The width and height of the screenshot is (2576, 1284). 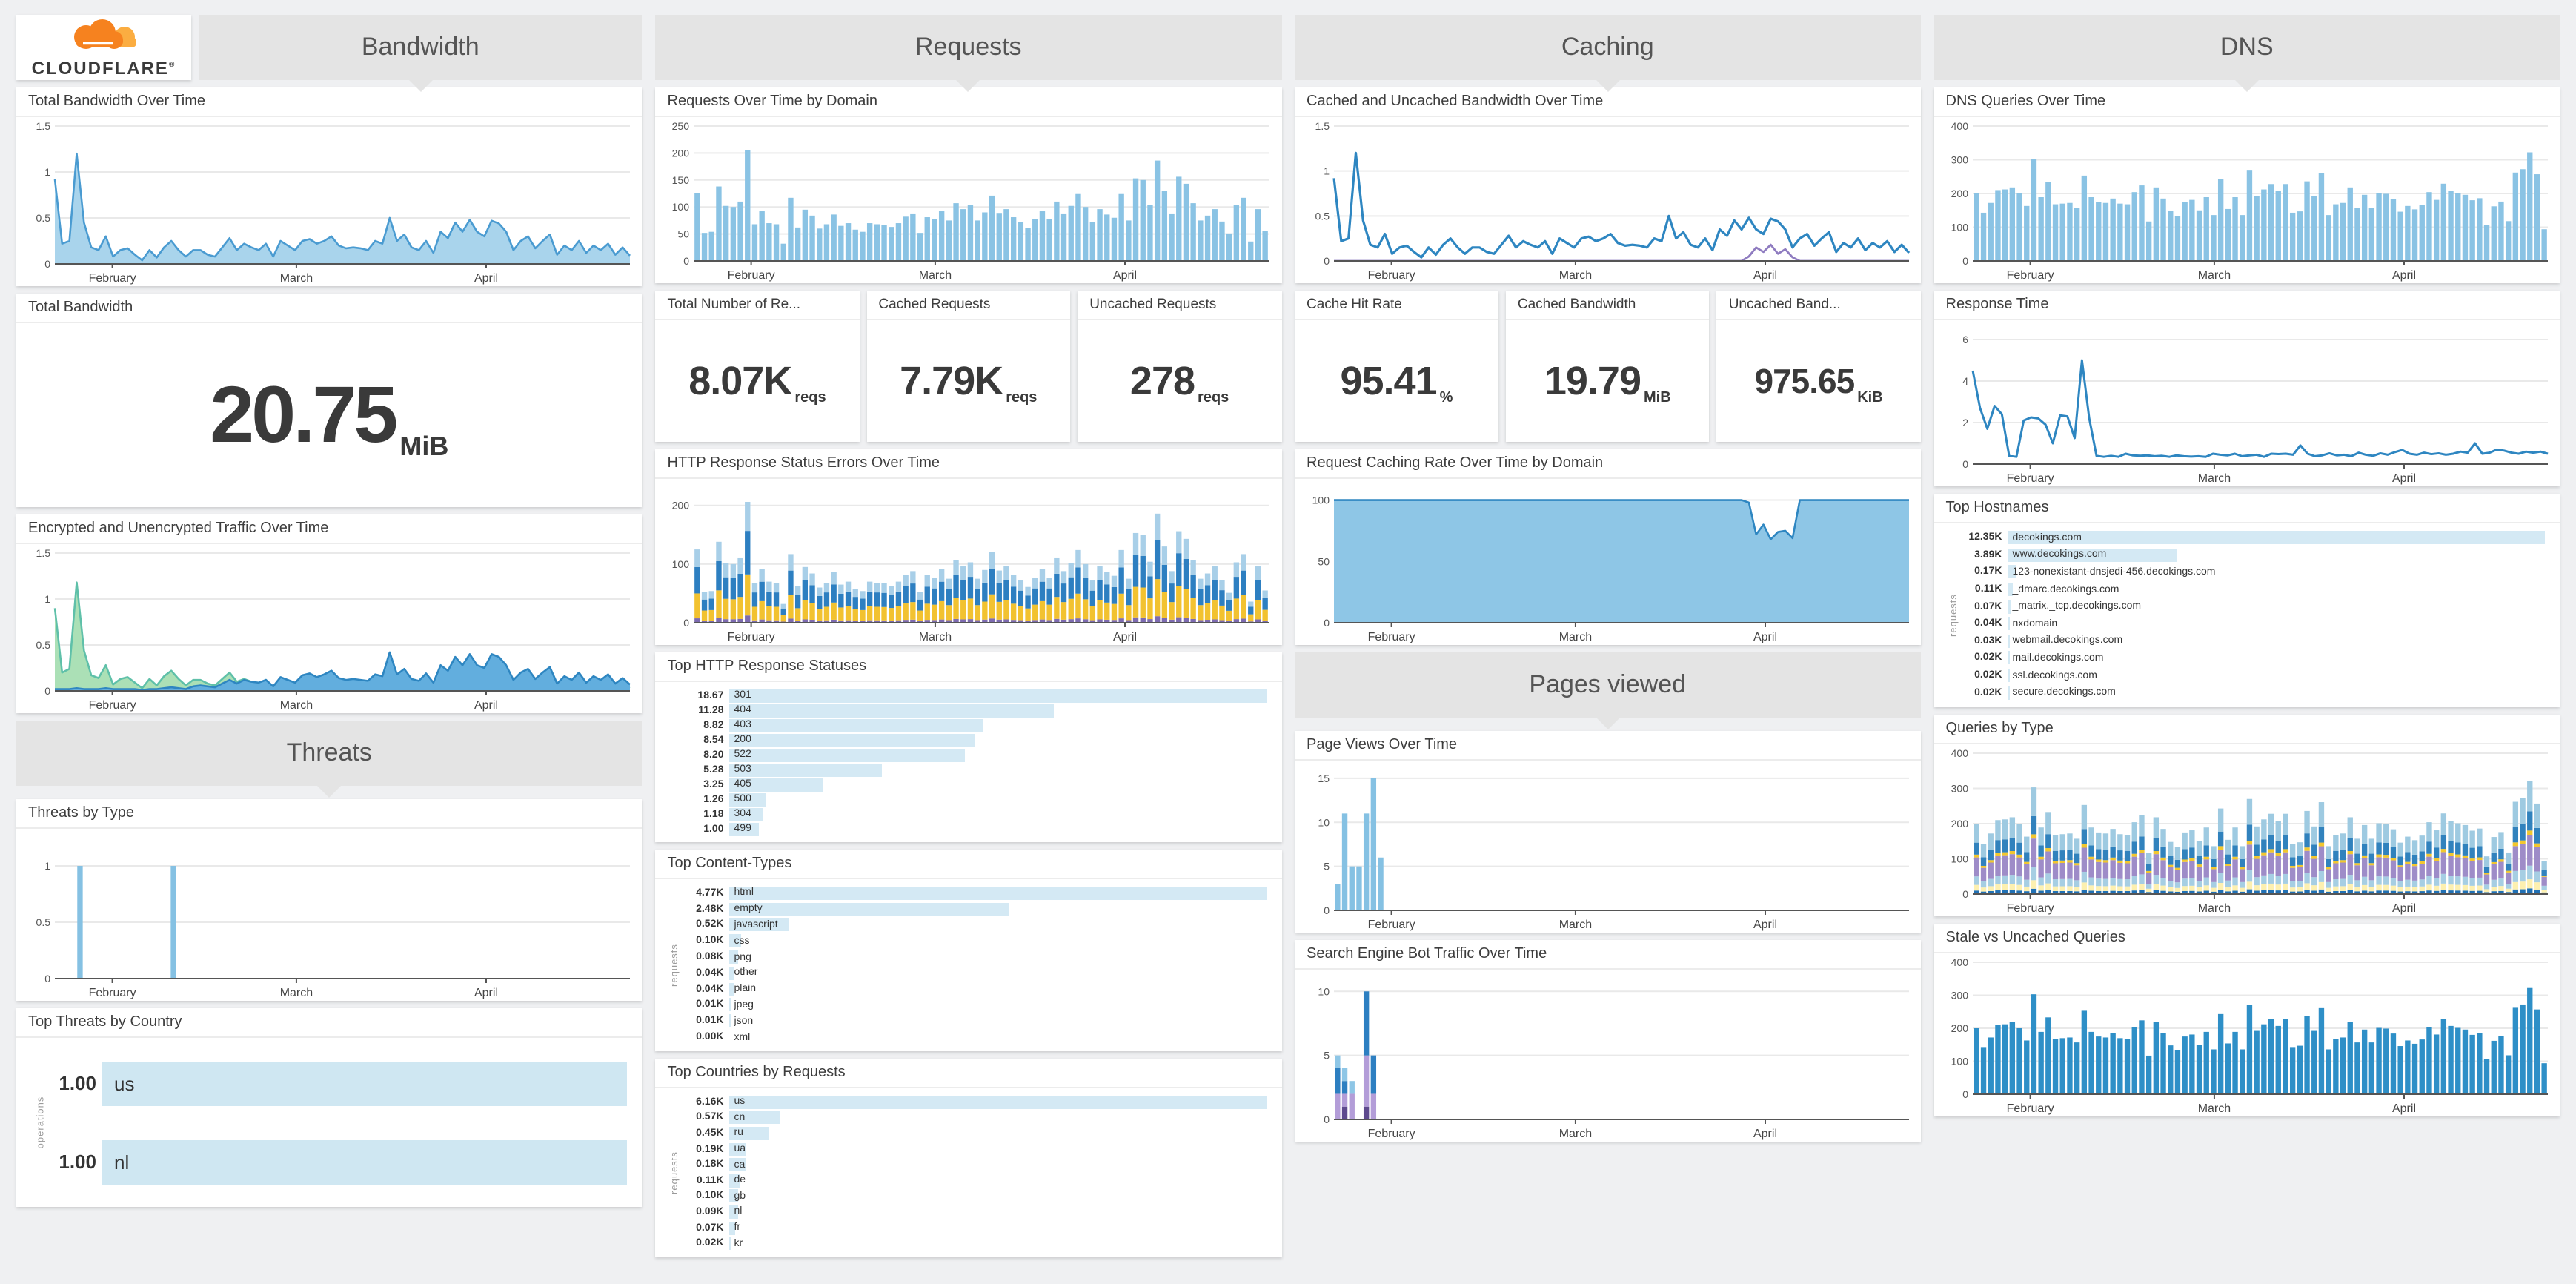 I want to click on card-cached-bandwidth: Cached Bandwidth 19.79 MiB, so click(x=1607, y=366).